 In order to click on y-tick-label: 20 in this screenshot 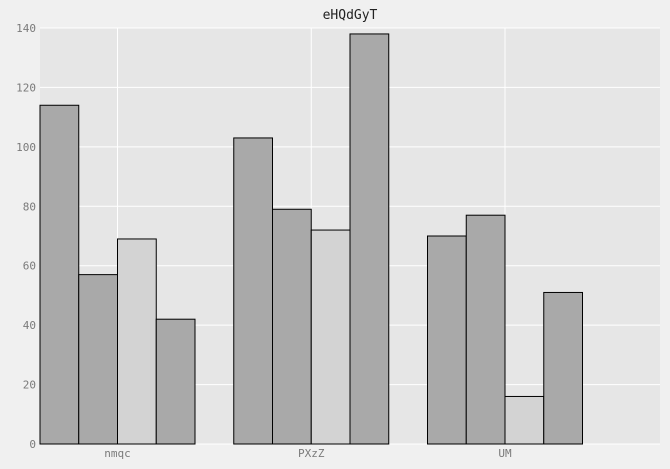, I will do `click(29, 385)`.